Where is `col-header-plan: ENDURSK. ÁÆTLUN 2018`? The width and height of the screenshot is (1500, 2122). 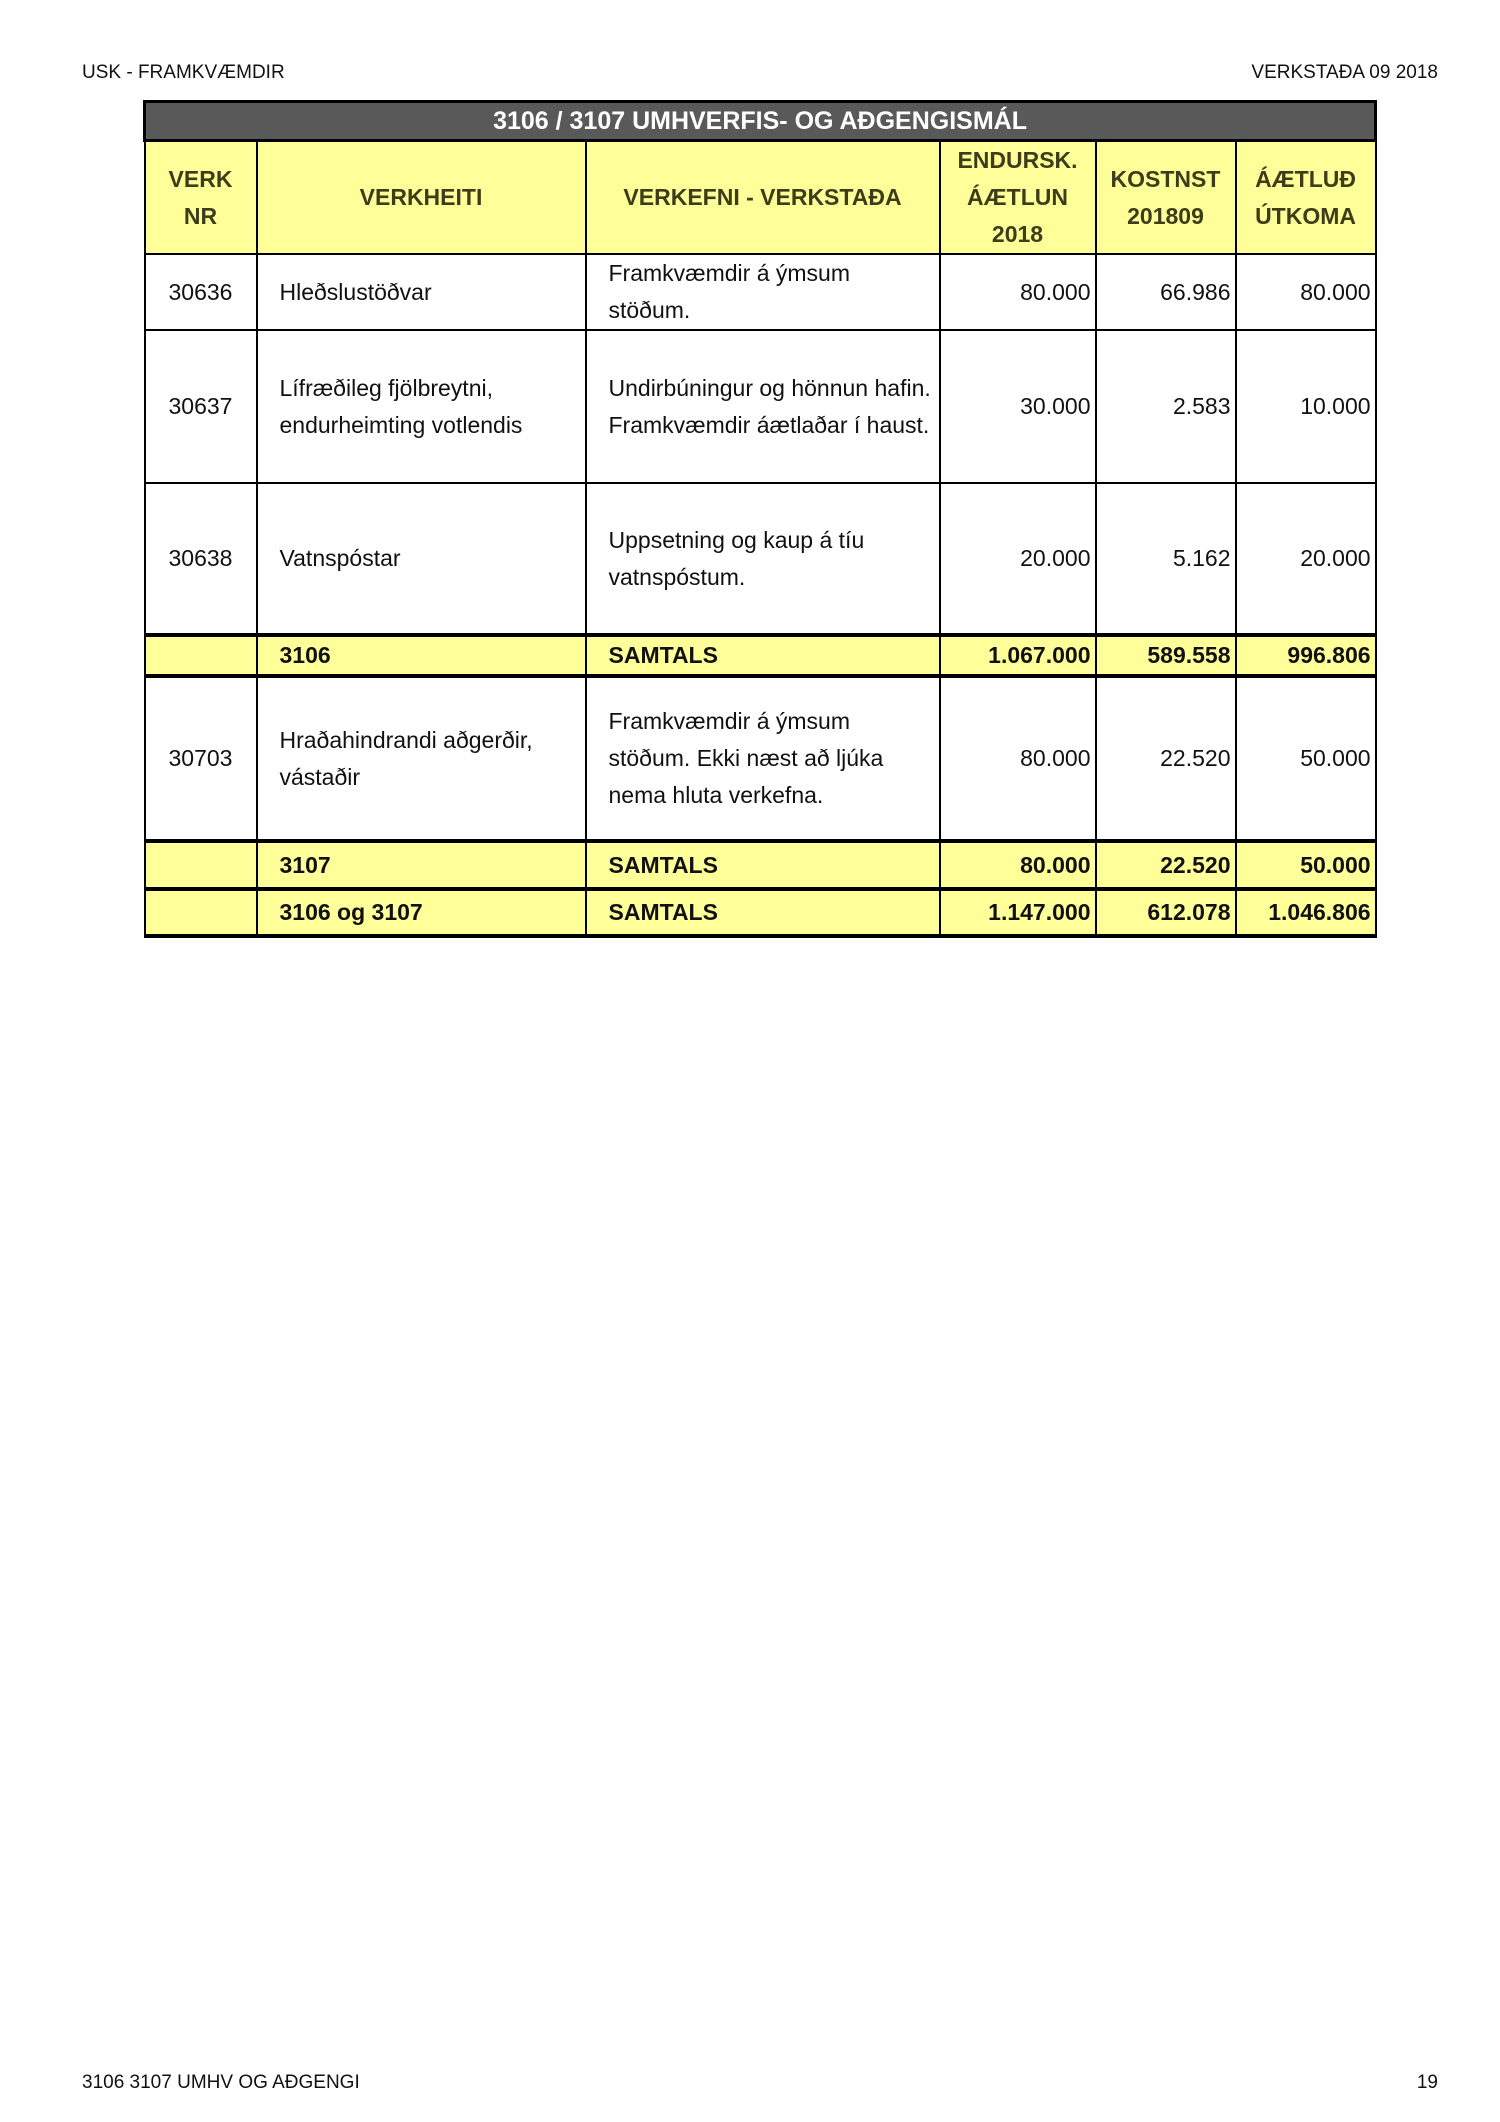 col-header-plan: ENDURSK. ÁÆTLUN 2018 is located at coordinates (1017, 197).